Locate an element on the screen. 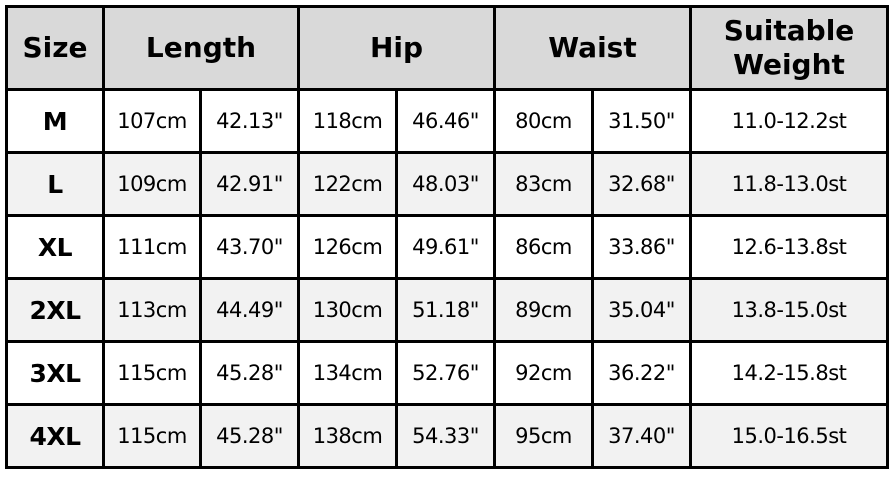 Image resolution: width=893 pixels, height=480 pixels. cell-size: 2XL is located at coordinates (55, 310).